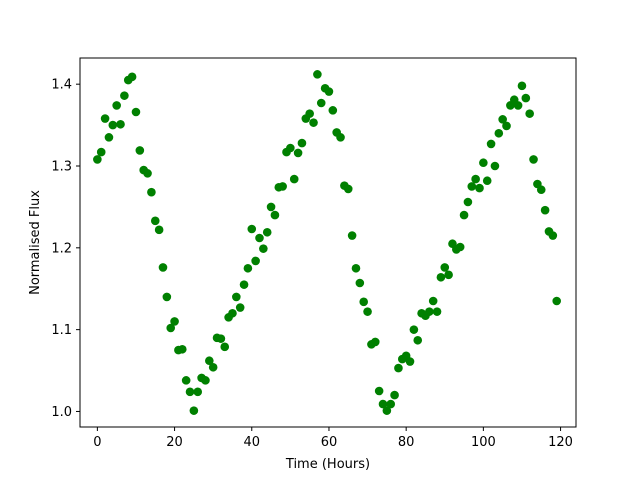  I want to click on x-tick-label: 20, so click(174, 442).